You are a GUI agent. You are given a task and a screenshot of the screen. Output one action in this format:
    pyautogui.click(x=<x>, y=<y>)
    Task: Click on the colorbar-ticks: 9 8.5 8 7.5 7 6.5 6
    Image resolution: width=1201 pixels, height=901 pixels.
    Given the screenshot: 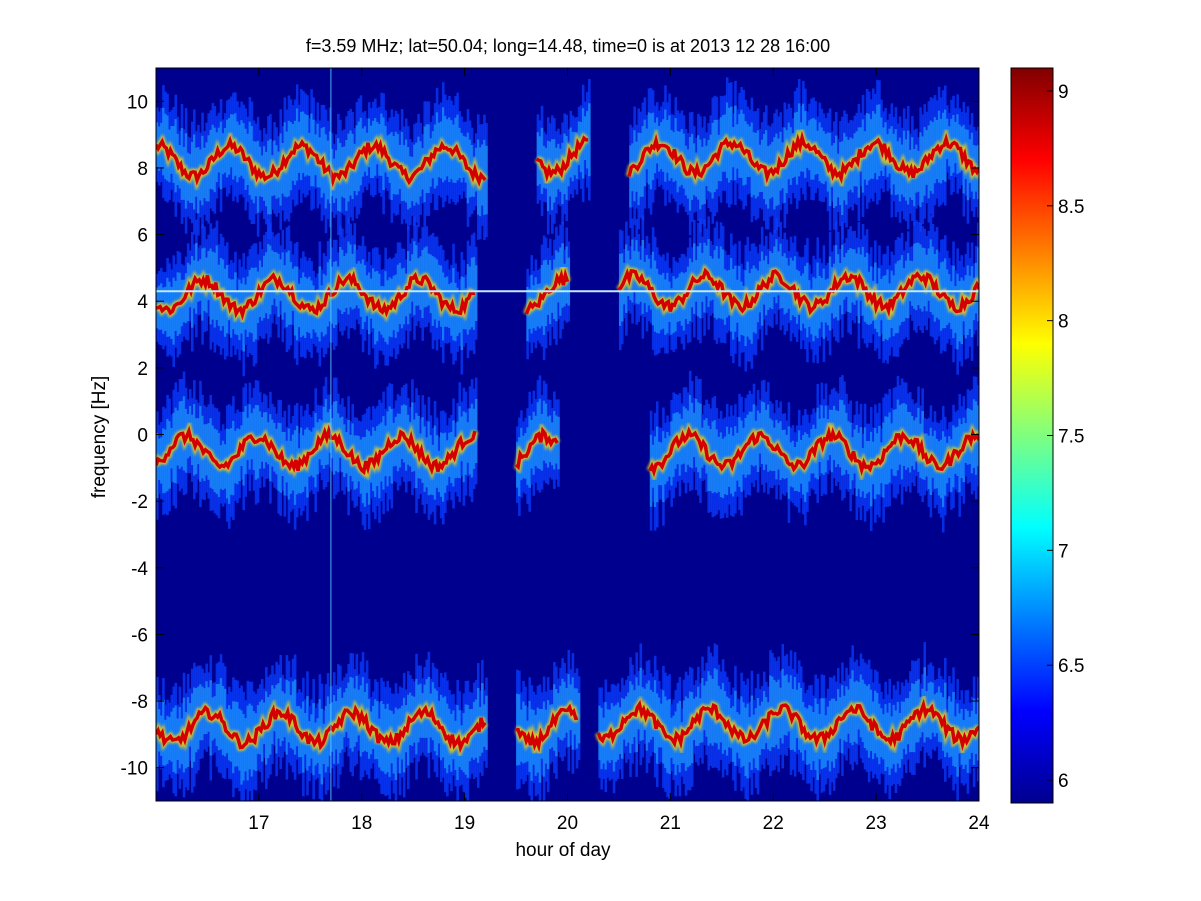 What is the action you would take?
    pyautogui.click(x=1065, y=437)
    